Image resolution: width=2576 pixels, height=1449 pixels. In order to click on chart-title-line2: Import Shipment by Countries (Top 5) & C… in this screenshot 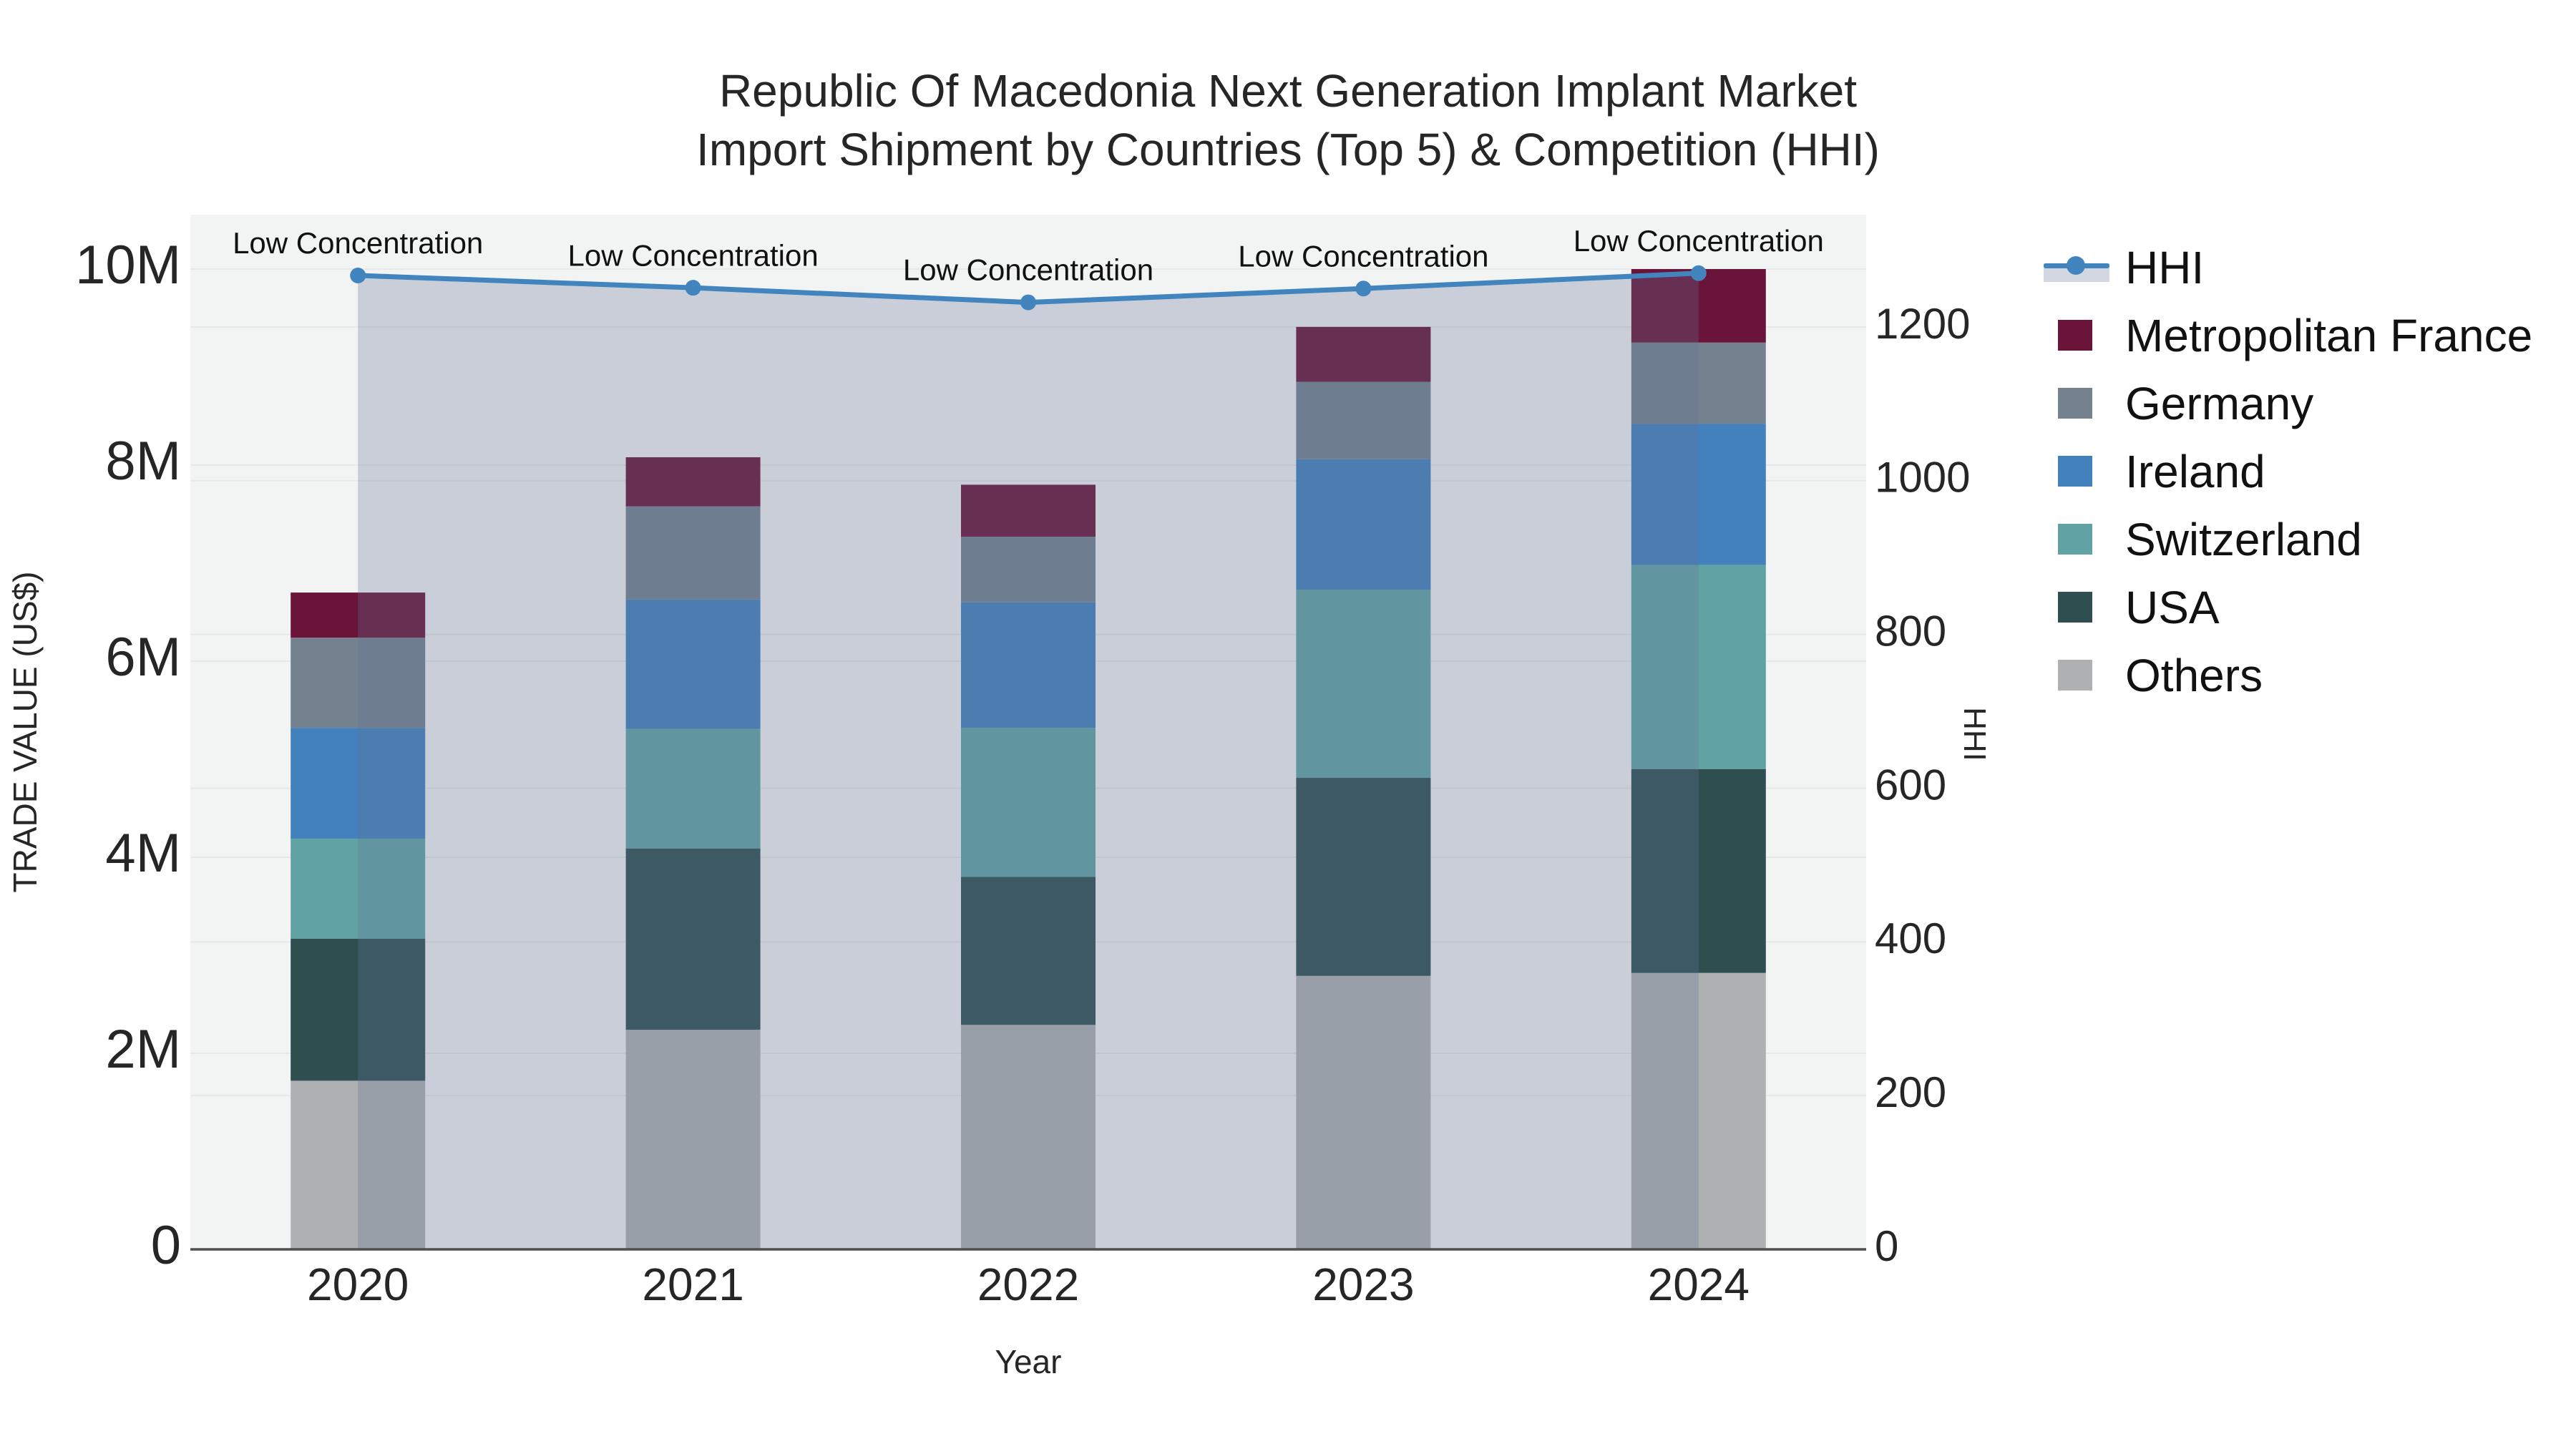, I will do `click(1288, 149)`.